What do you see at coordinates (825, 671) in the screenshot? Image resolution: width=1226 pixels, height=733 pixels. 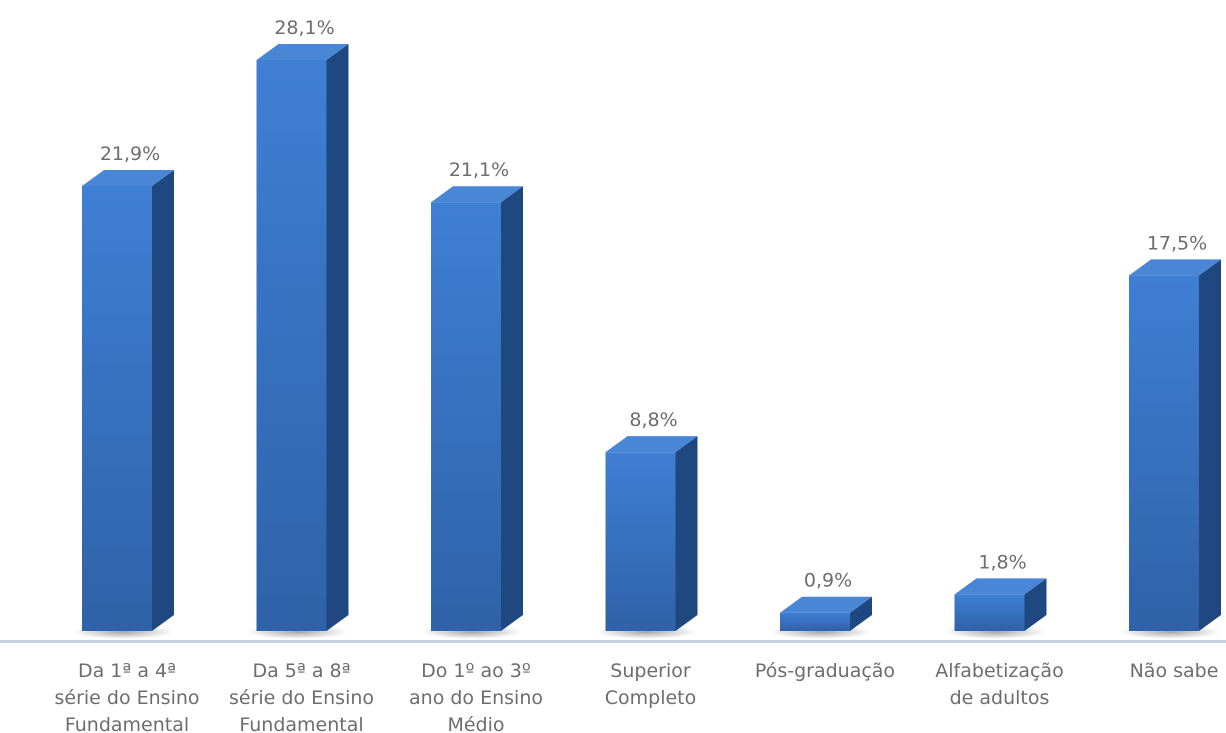 I see `category-label: Pós-graduação` at bounding box center [825, 671].